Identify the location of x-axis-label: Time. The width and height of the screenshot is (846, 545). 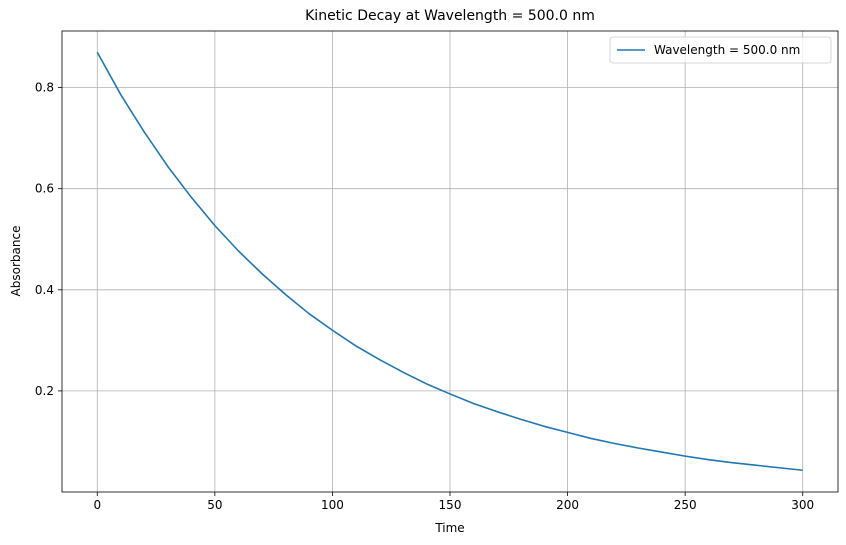
(449, 528).